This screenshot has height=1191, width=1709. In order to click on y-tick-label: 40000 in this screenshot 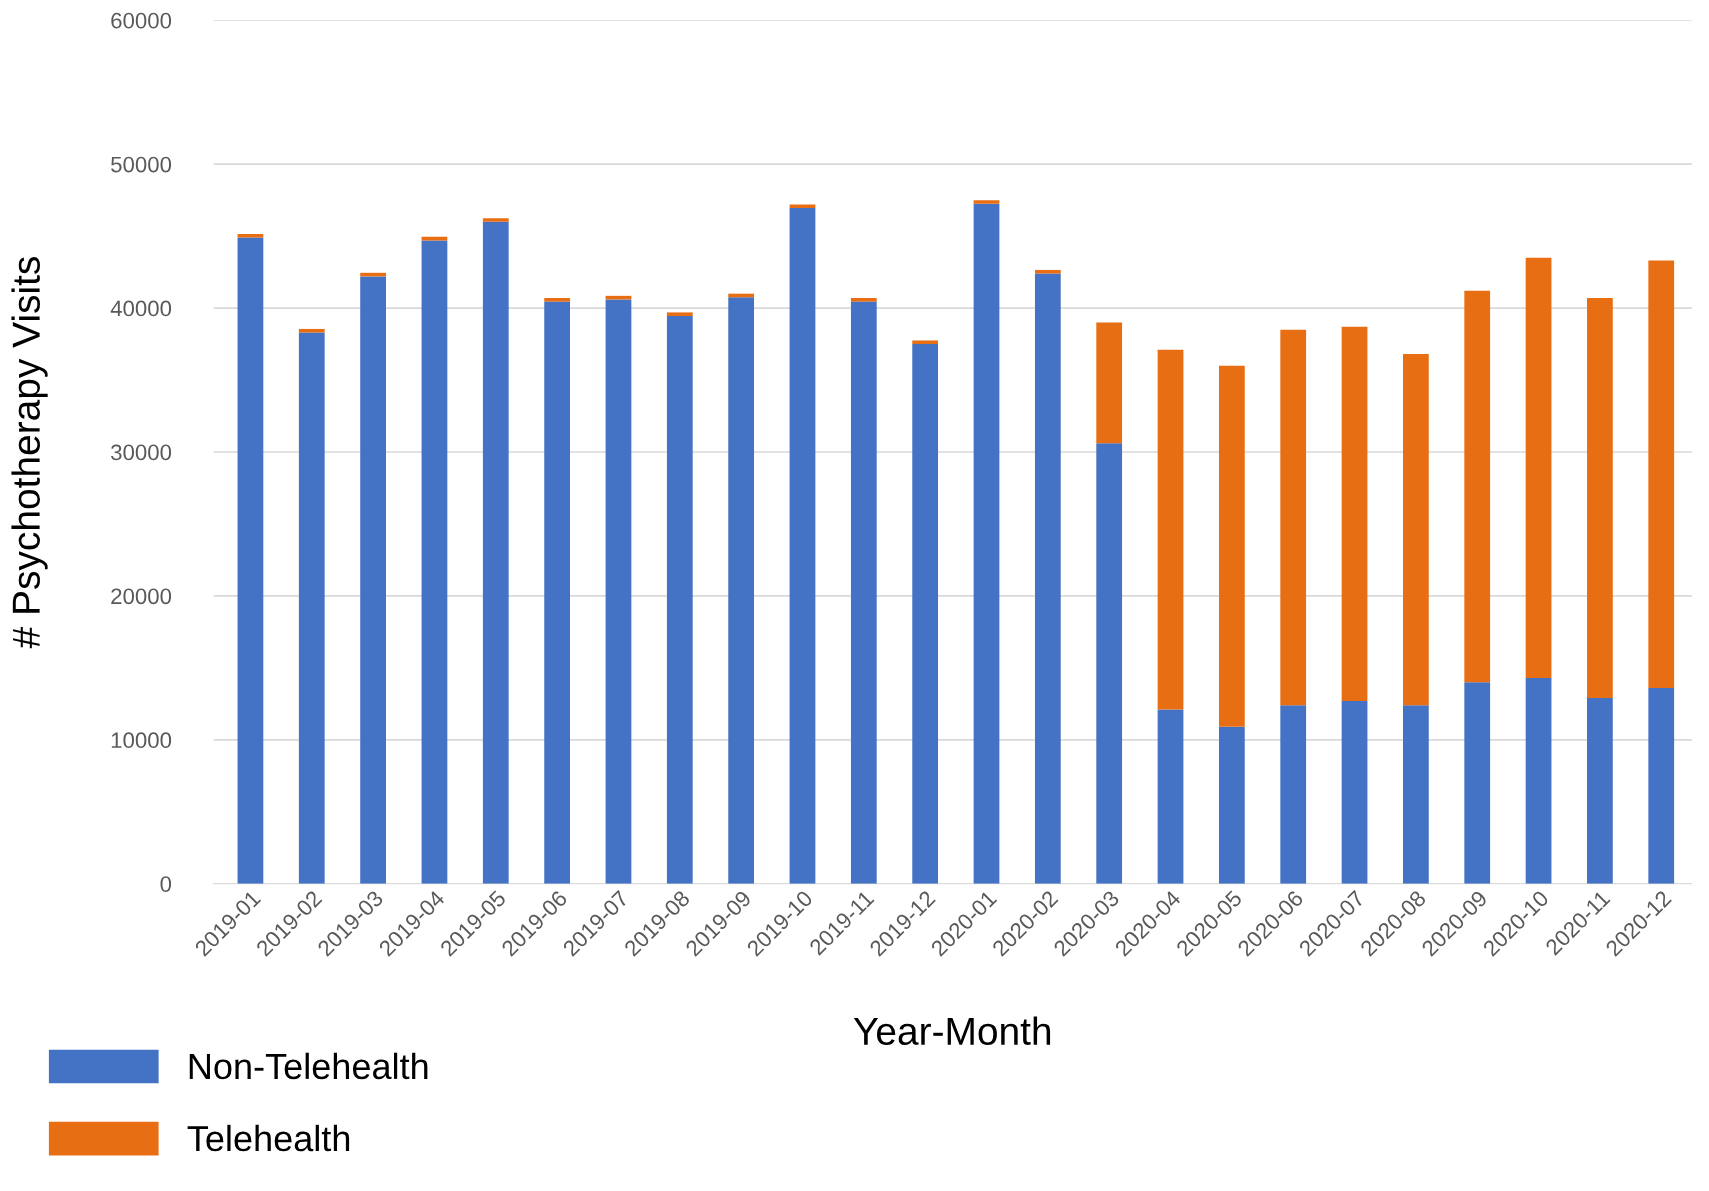, I will do `click(141, 308)`.